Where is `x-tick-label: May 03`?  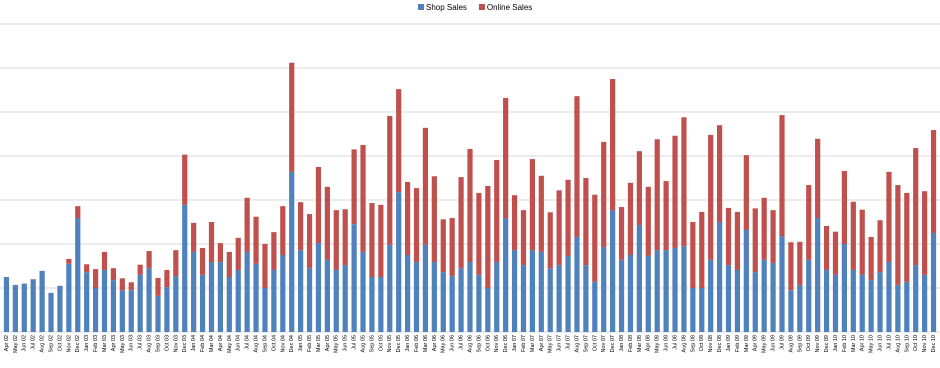 x-tick-label: May 03 is located at coordinates (123, 344).